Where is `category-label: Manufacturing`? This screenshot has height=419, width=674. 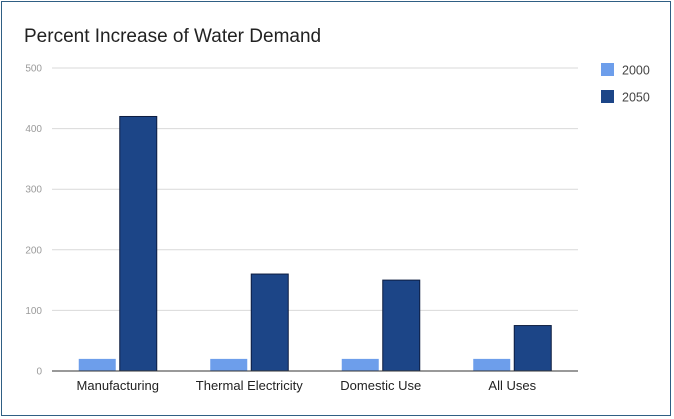 category-label: Manufacturing is located at coordinates (118, 385).